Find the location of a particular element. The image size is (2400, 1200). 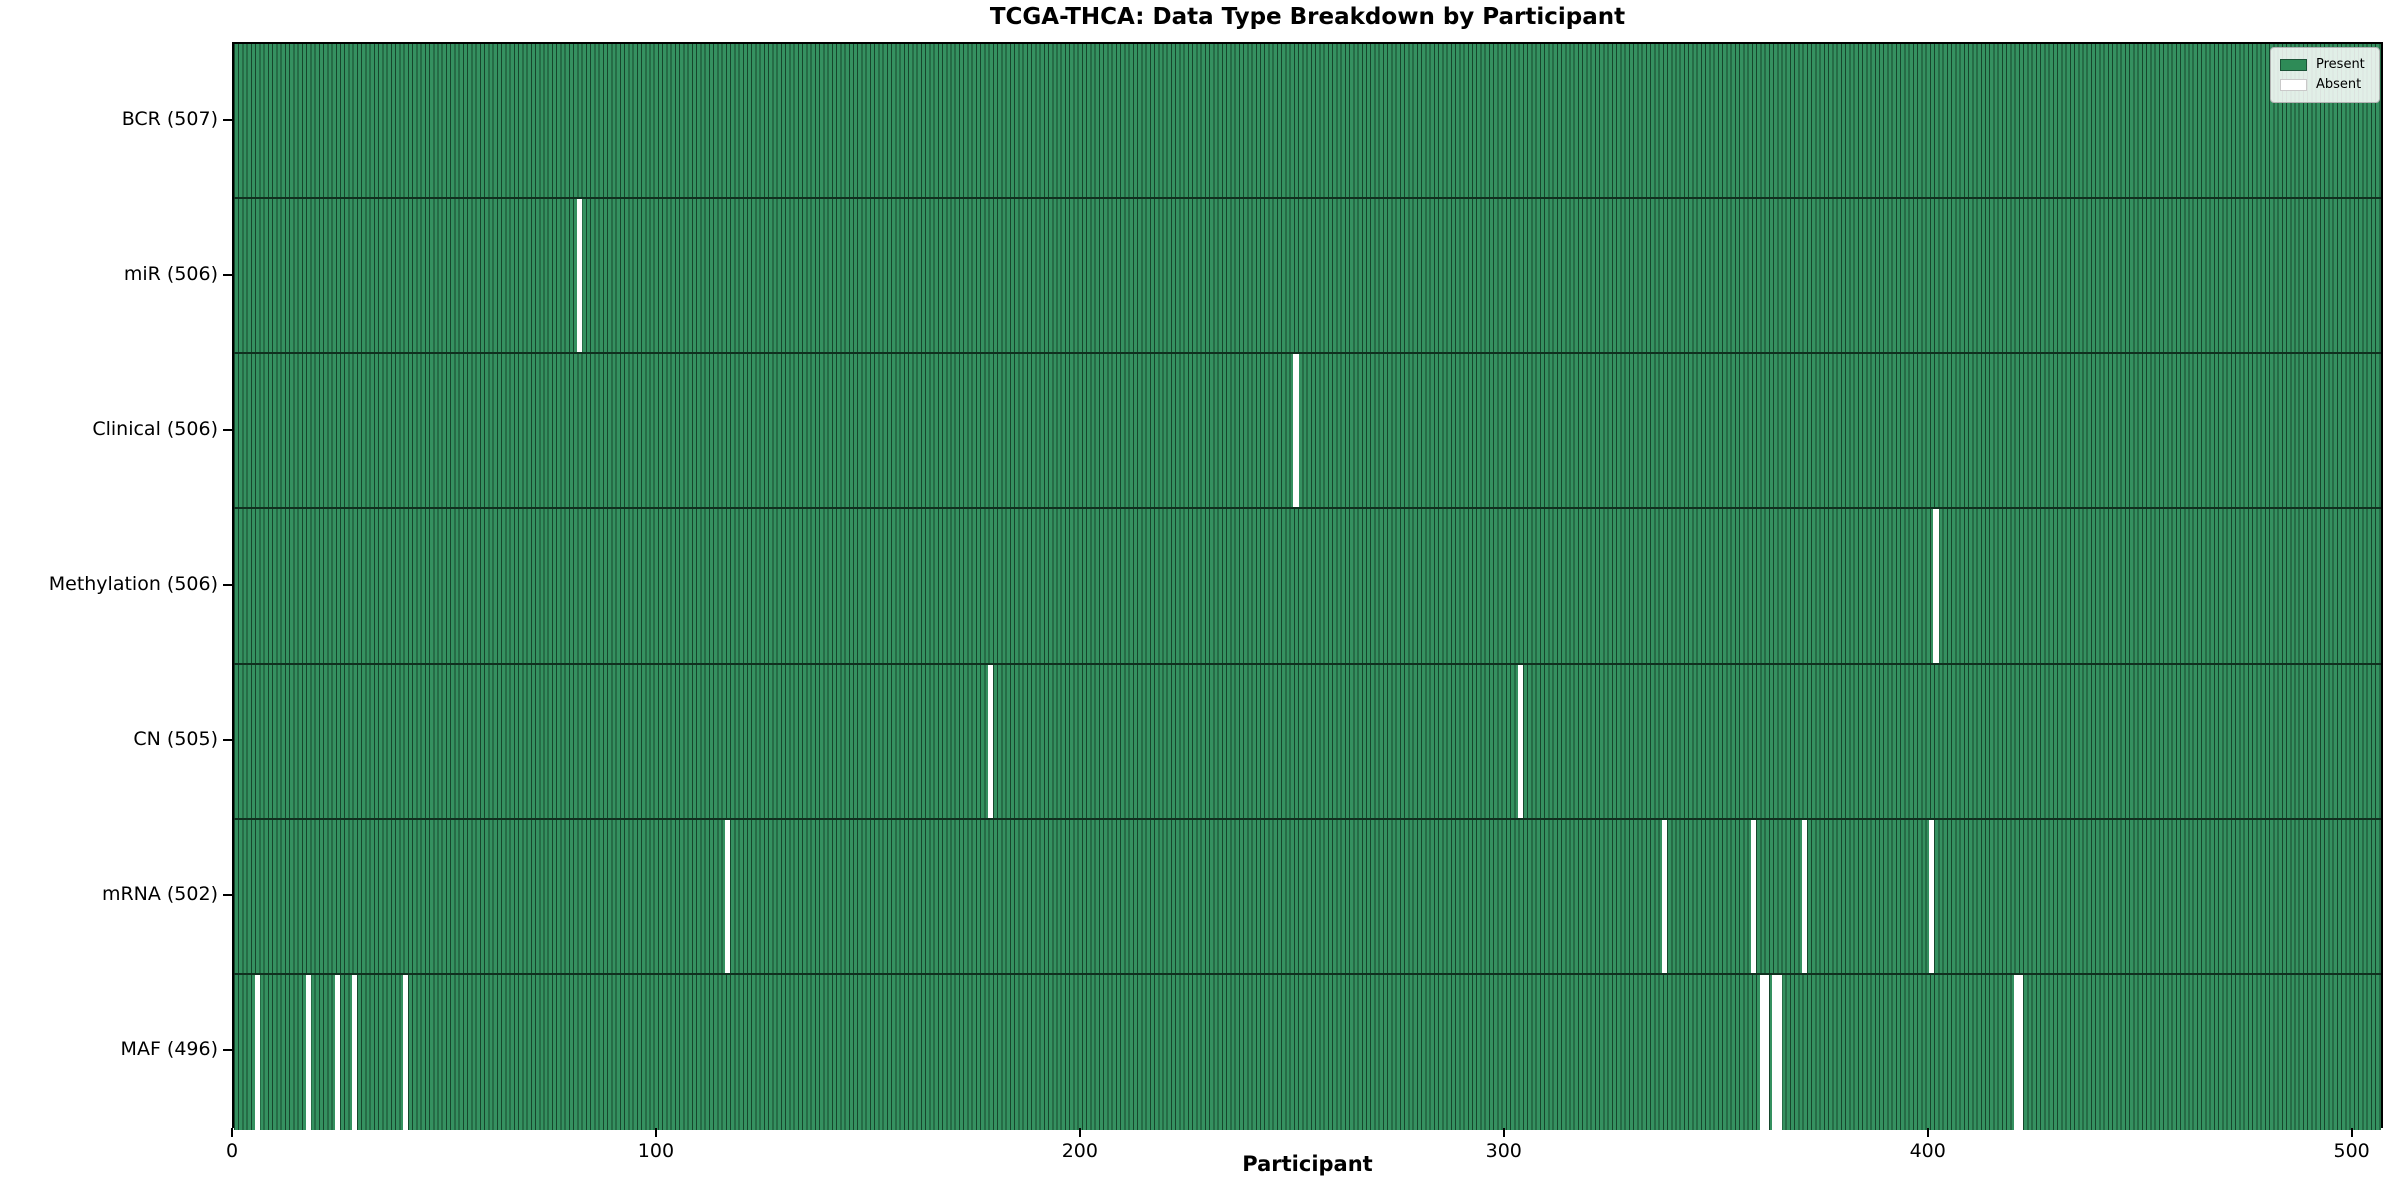

x-tick-label: 500 is located at coordinates (2351, 1151).